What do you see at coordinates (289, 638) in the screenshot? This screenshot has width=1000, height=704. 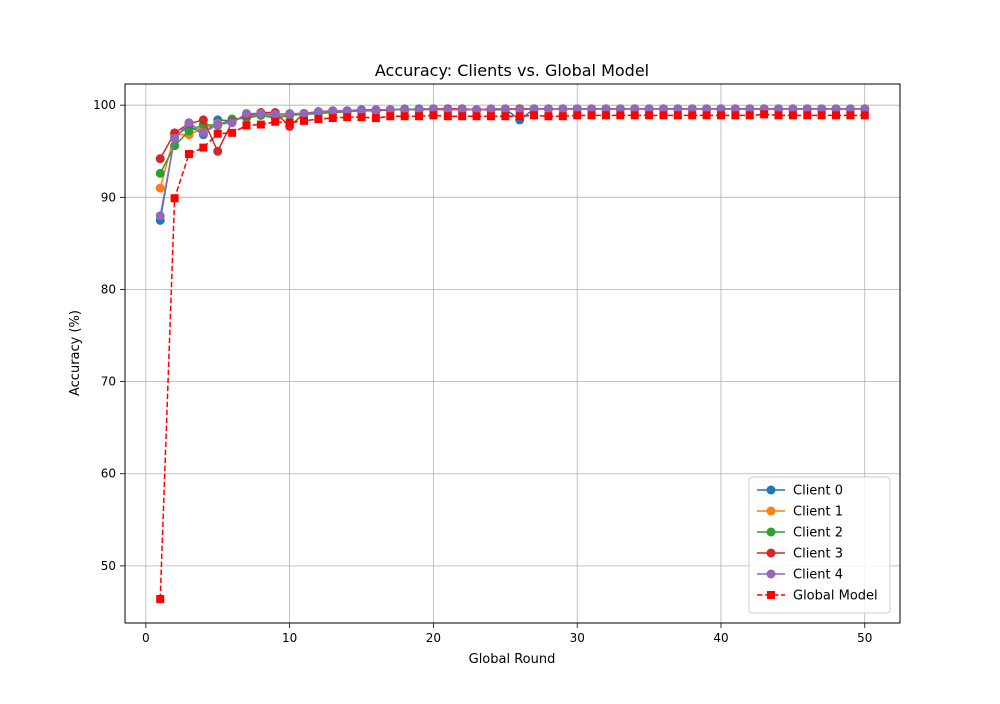 I see `x-tick-label: 10` at bounding box center [289, 638].